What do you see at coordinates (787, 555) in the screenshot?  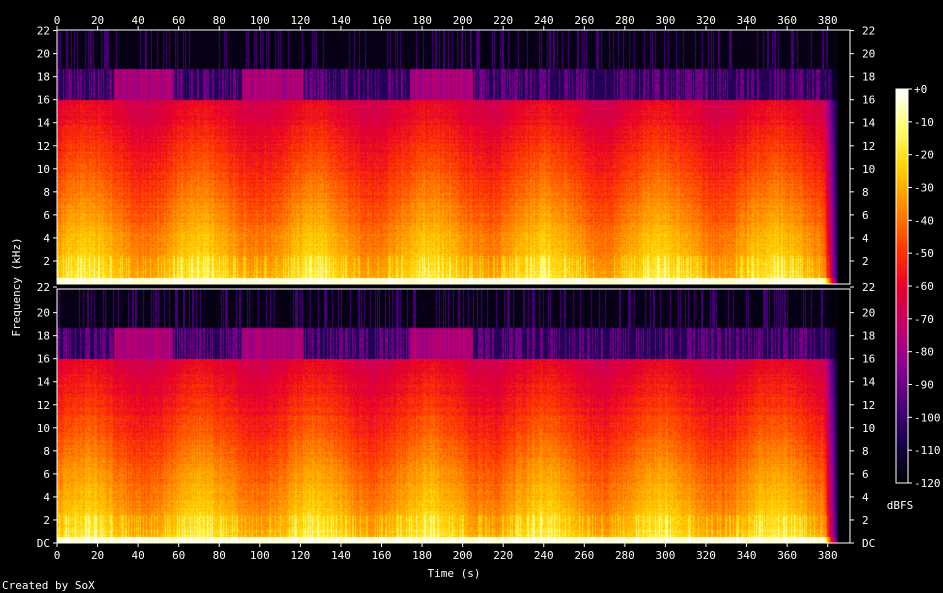 I see `x-tick-label-bottom: 360` at bounding box center [787, 555].